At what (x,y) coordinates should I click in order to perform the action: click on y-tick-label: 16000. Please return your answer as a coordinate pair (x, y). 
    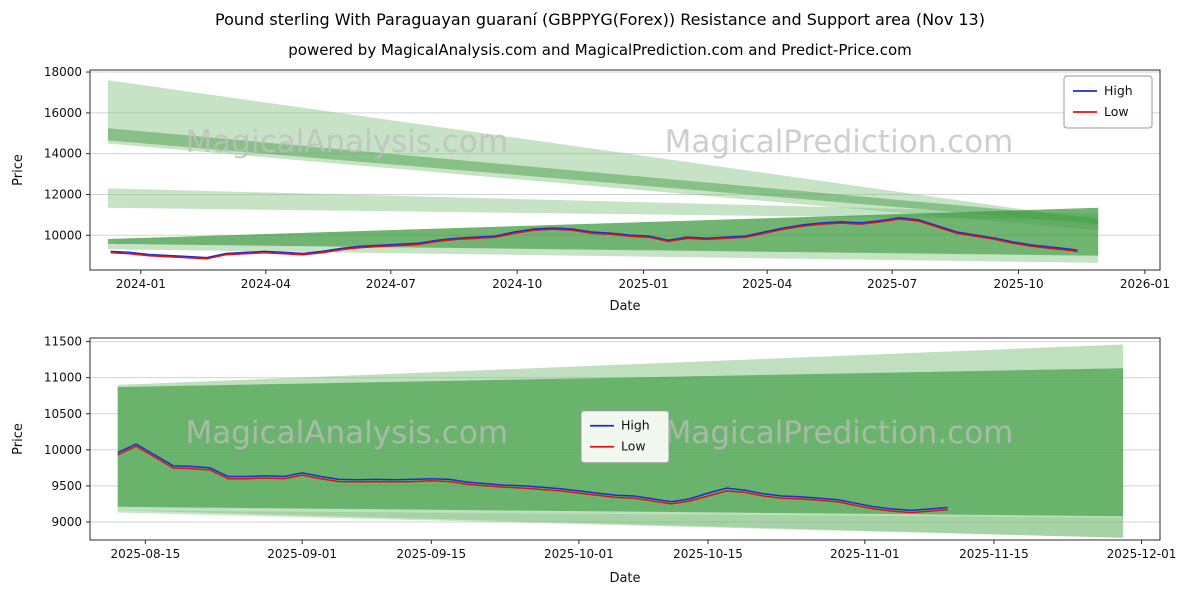
    Looking at the image, I should click on (63, 113).